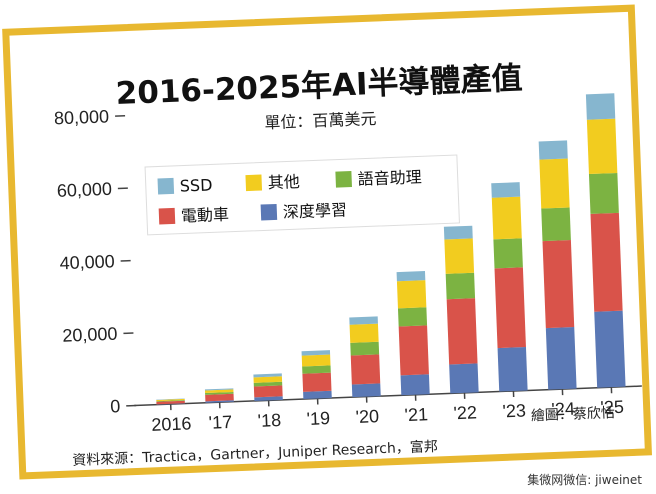 This screenshot has width=656, height=494. Describe the element at coordinates (269, 420) in the screenshot. I see `x-tick-label: '18` at that location.